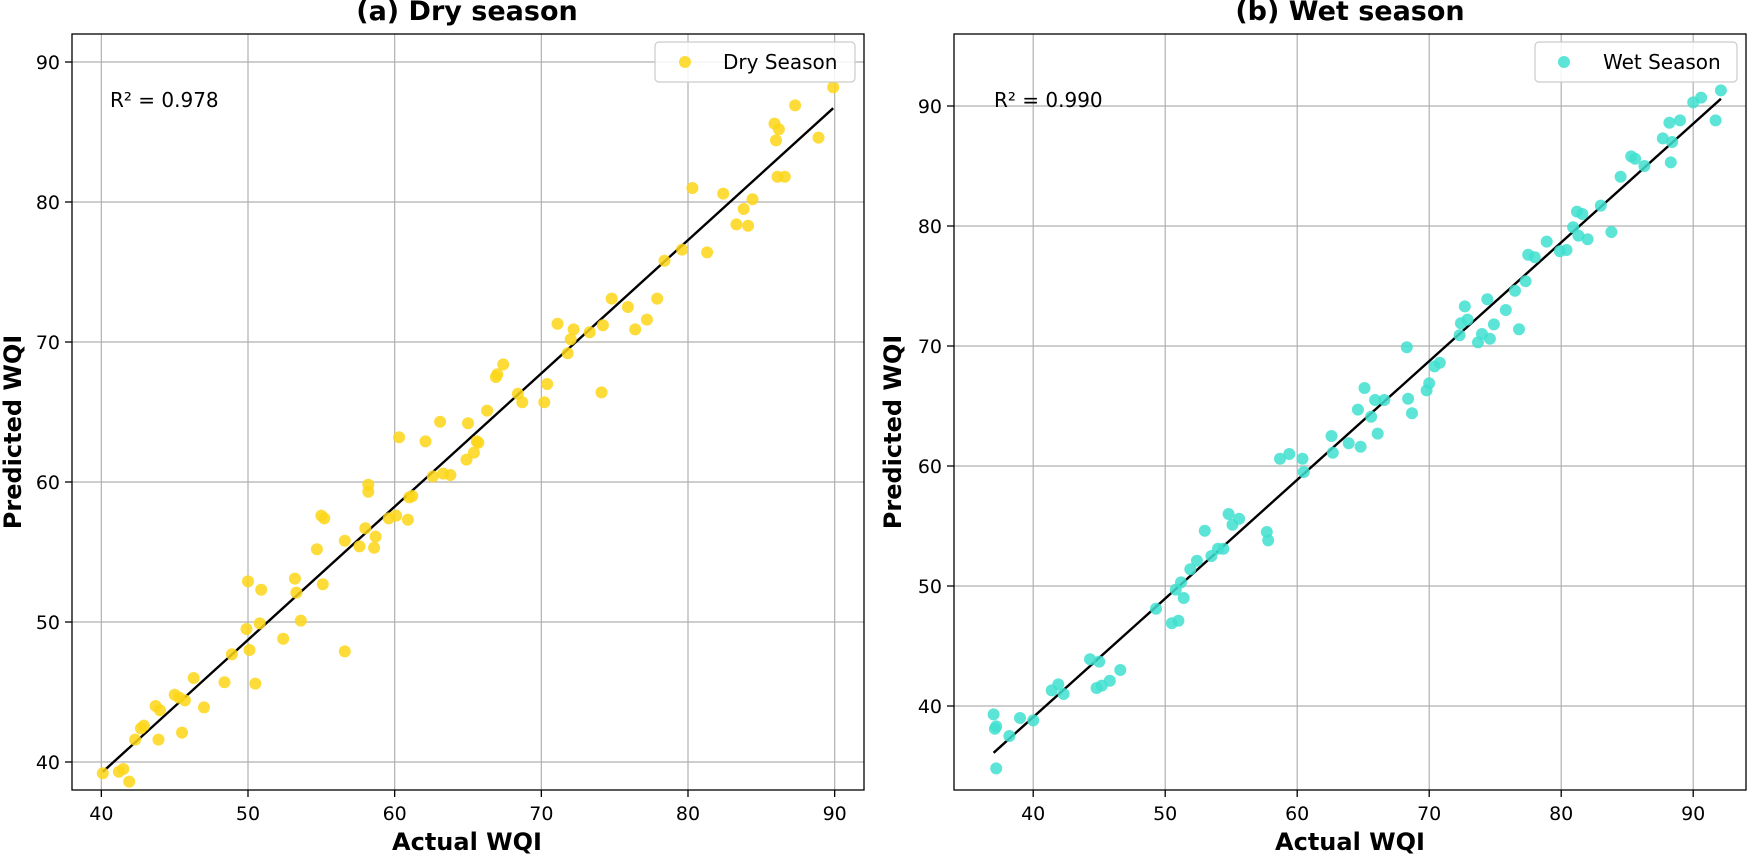  What do you see at coordinates (395, 814) in the screenshot?
I see `x-tick-label-60-dry: 60` at bounding box center [395, 814].